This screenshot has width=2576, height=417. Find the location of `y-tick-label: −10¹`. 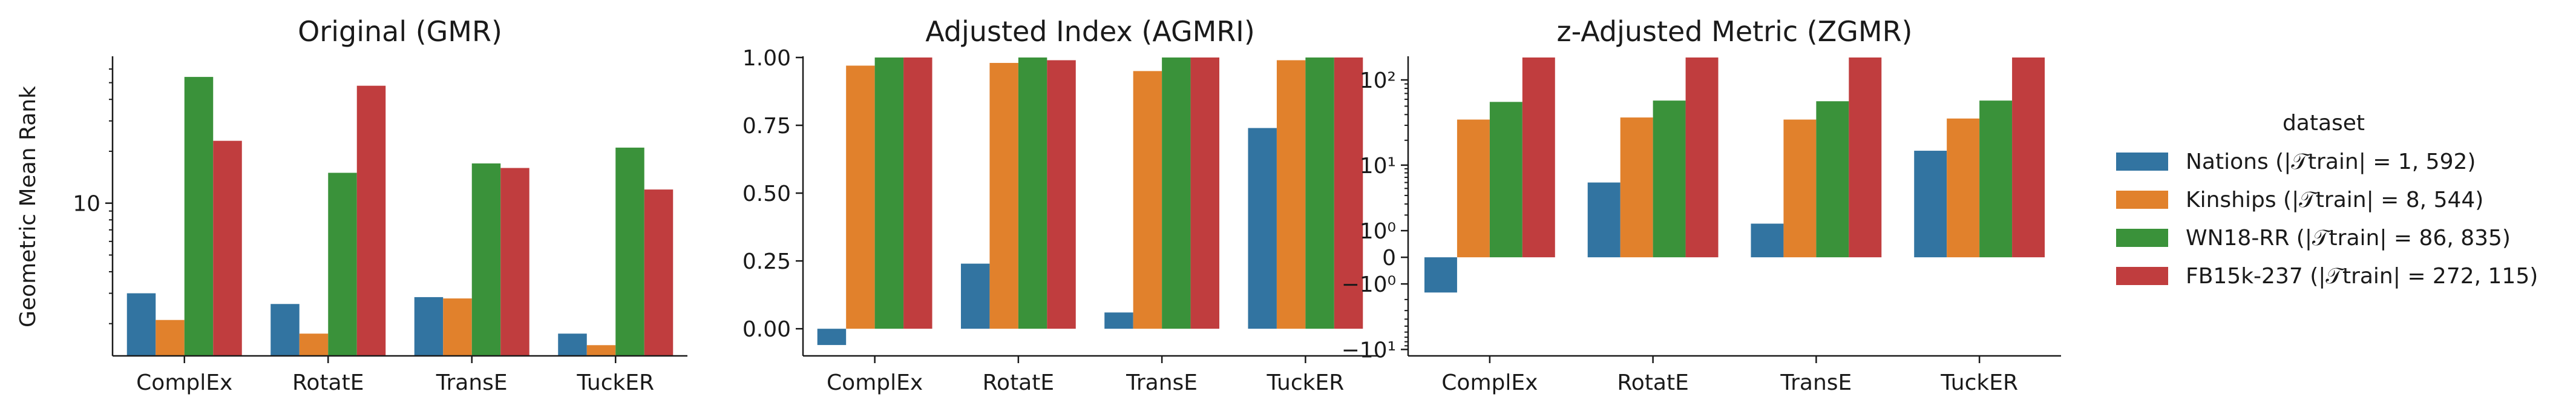

y-tick-label: −10¹ is located at coordinates (1369, 351).